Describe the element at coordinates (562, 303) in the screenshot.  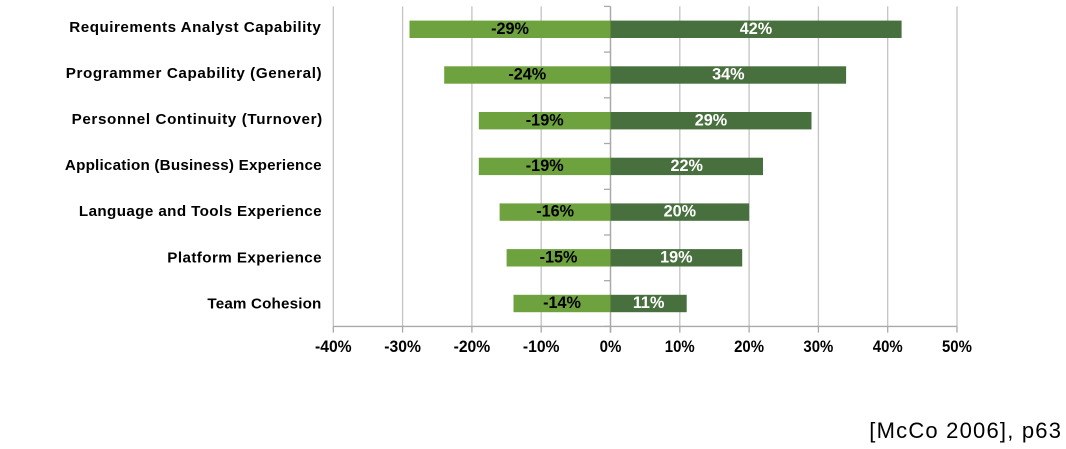
I see `svg-text: -14%` at that location.